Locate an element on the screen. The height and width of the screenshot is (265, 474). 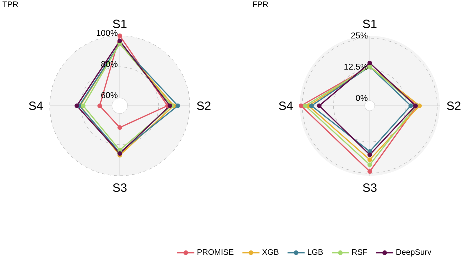
chart-title: FPR is located at coordinates (260, 5).